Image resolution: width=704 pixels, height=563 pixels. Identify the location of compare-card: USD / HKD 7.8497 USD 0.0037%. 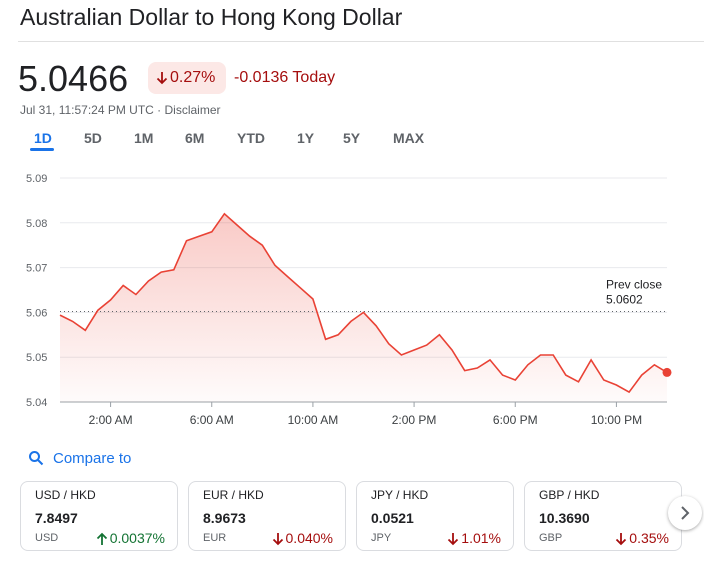
(99, 516).